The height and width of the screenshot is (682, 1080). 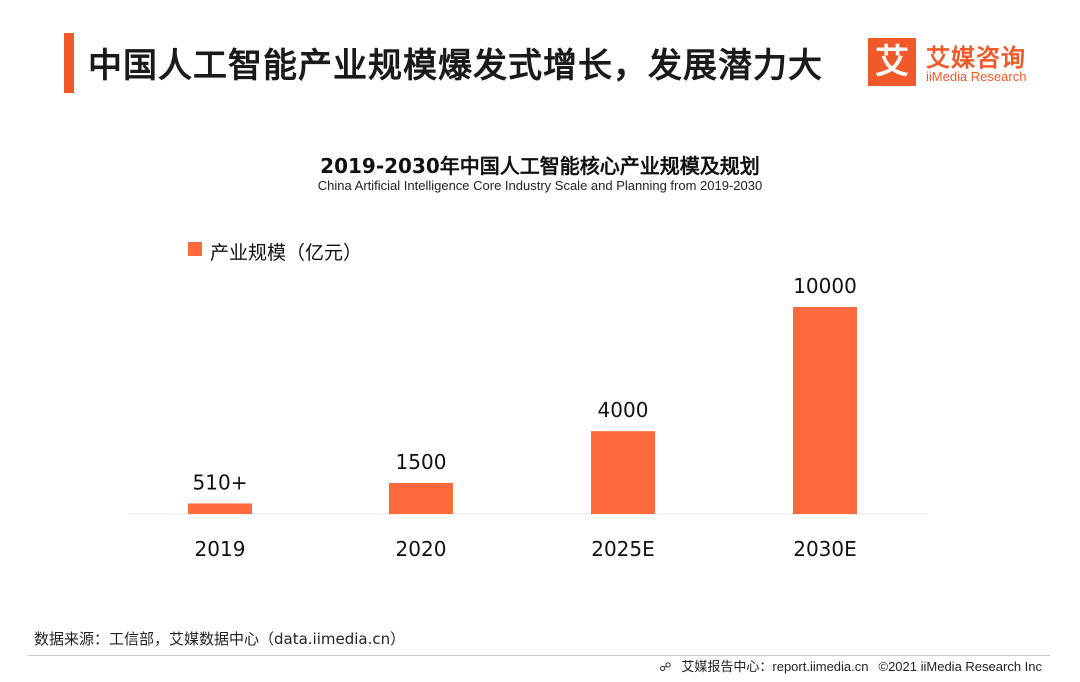 I want to click on x-tick-2020: 2020, so click(x=421, y=549).